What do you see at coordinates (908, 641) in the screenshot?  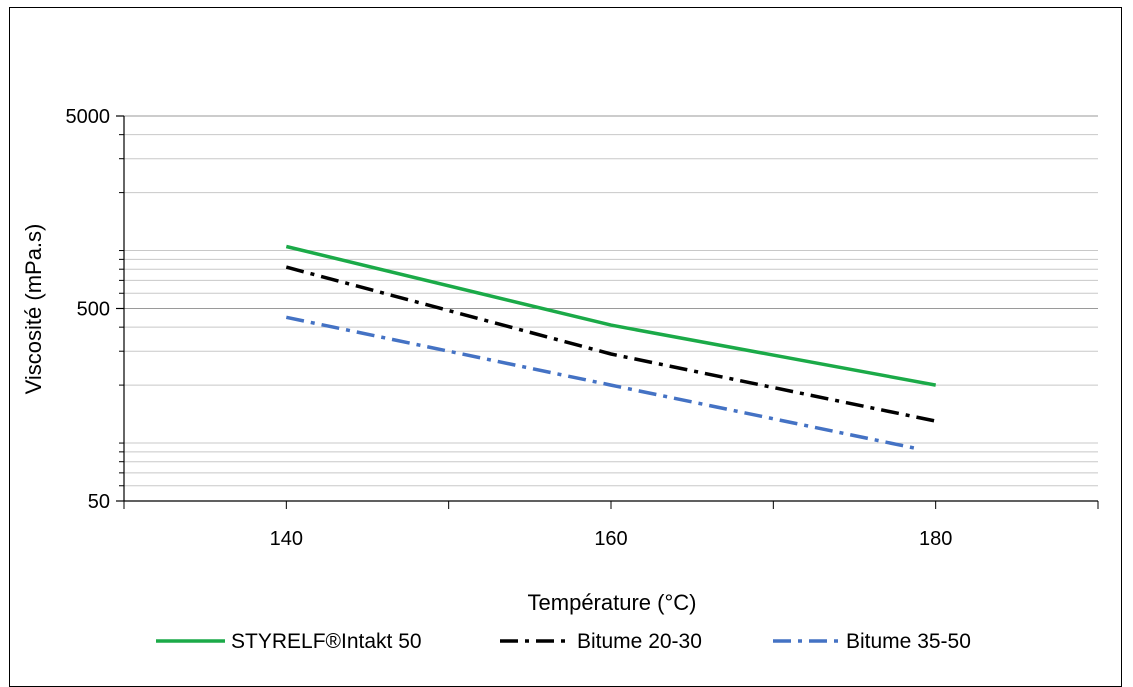 I see `legend-label-3: Bitume 35-50` at bounding box center [908, 641].